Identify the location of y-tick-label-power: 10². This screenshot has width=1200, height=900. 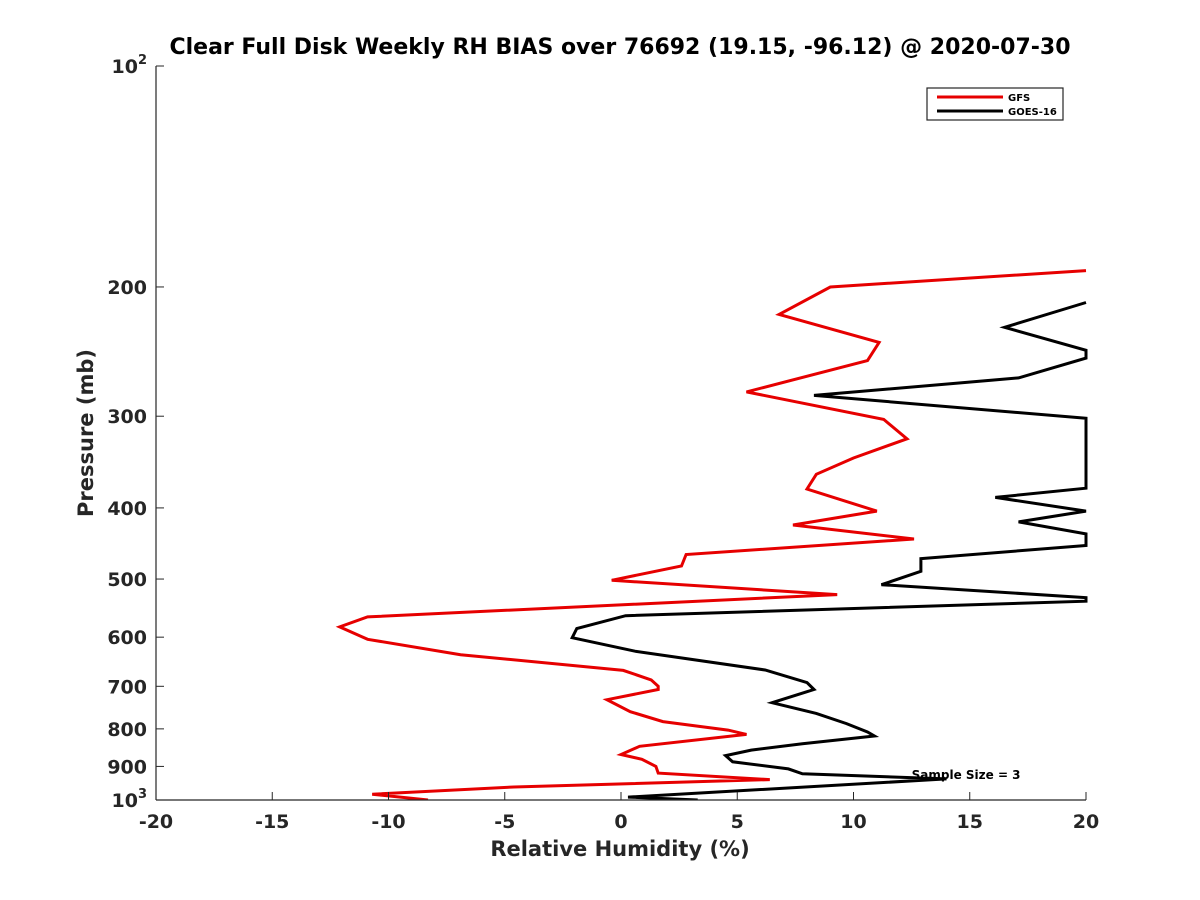
(130, 65).